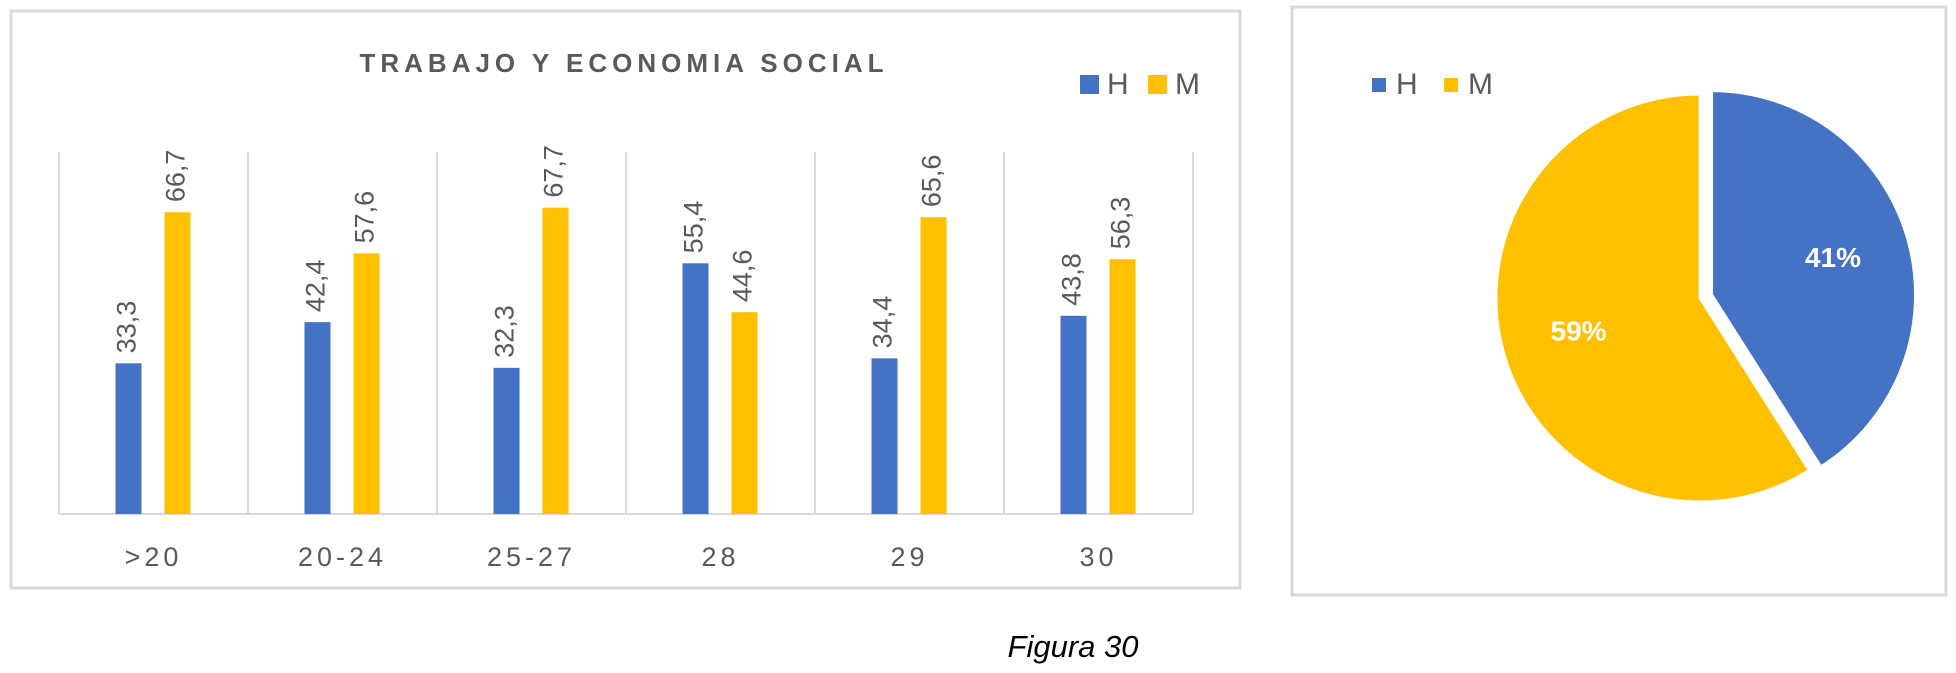  I want to click on x-tick-label: 25-27, so click(531, 557).